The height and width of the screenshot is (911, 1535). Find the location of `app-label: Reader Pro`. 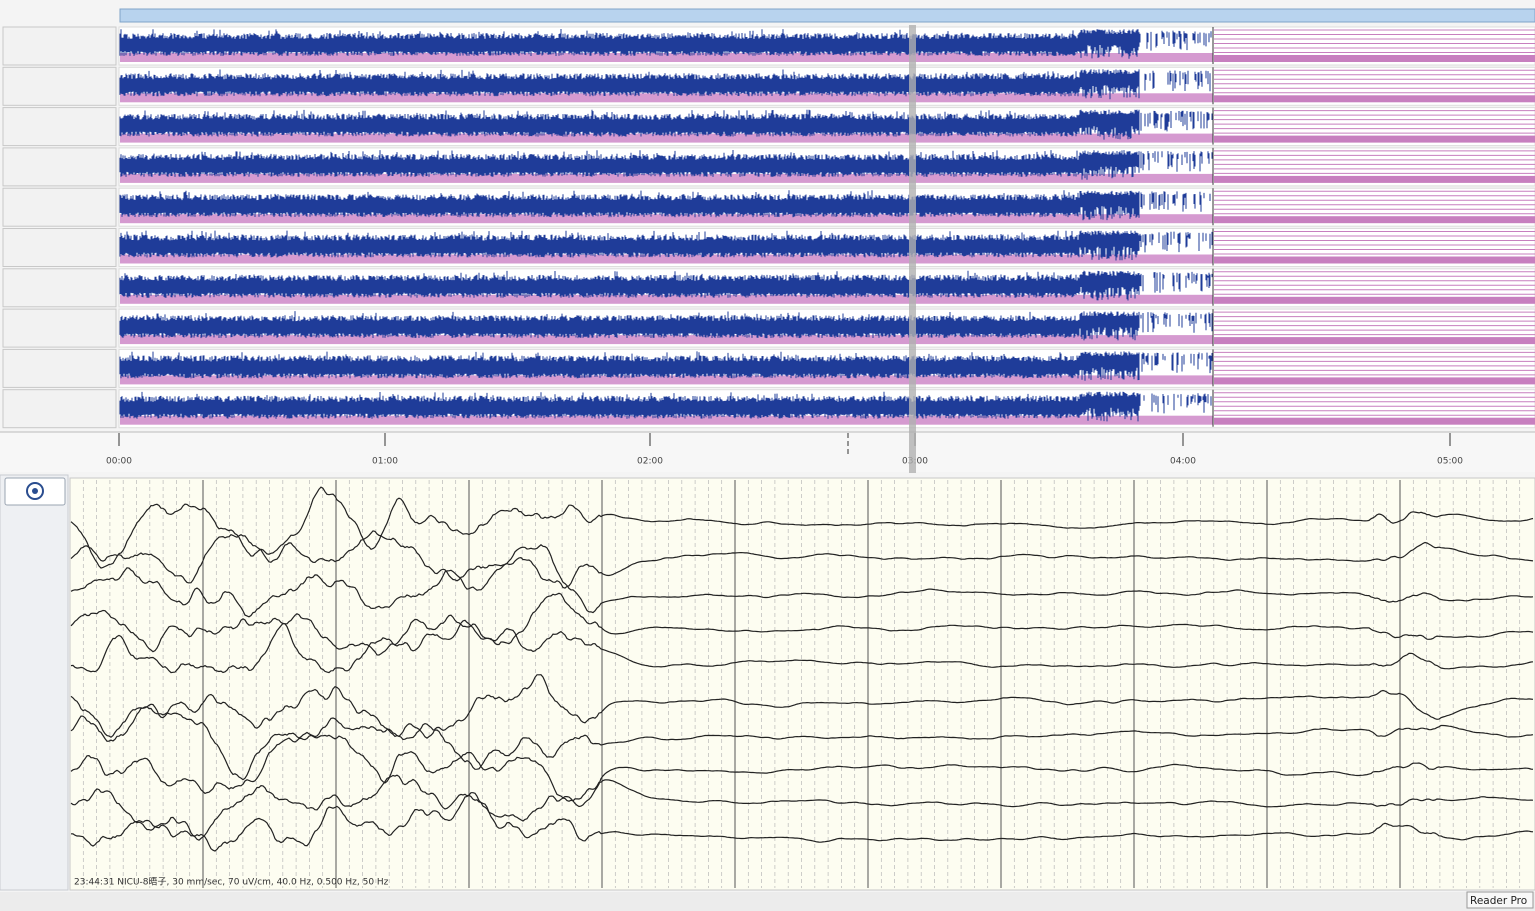

app-label: Reader Pro is located at coordinates (1498, 901).